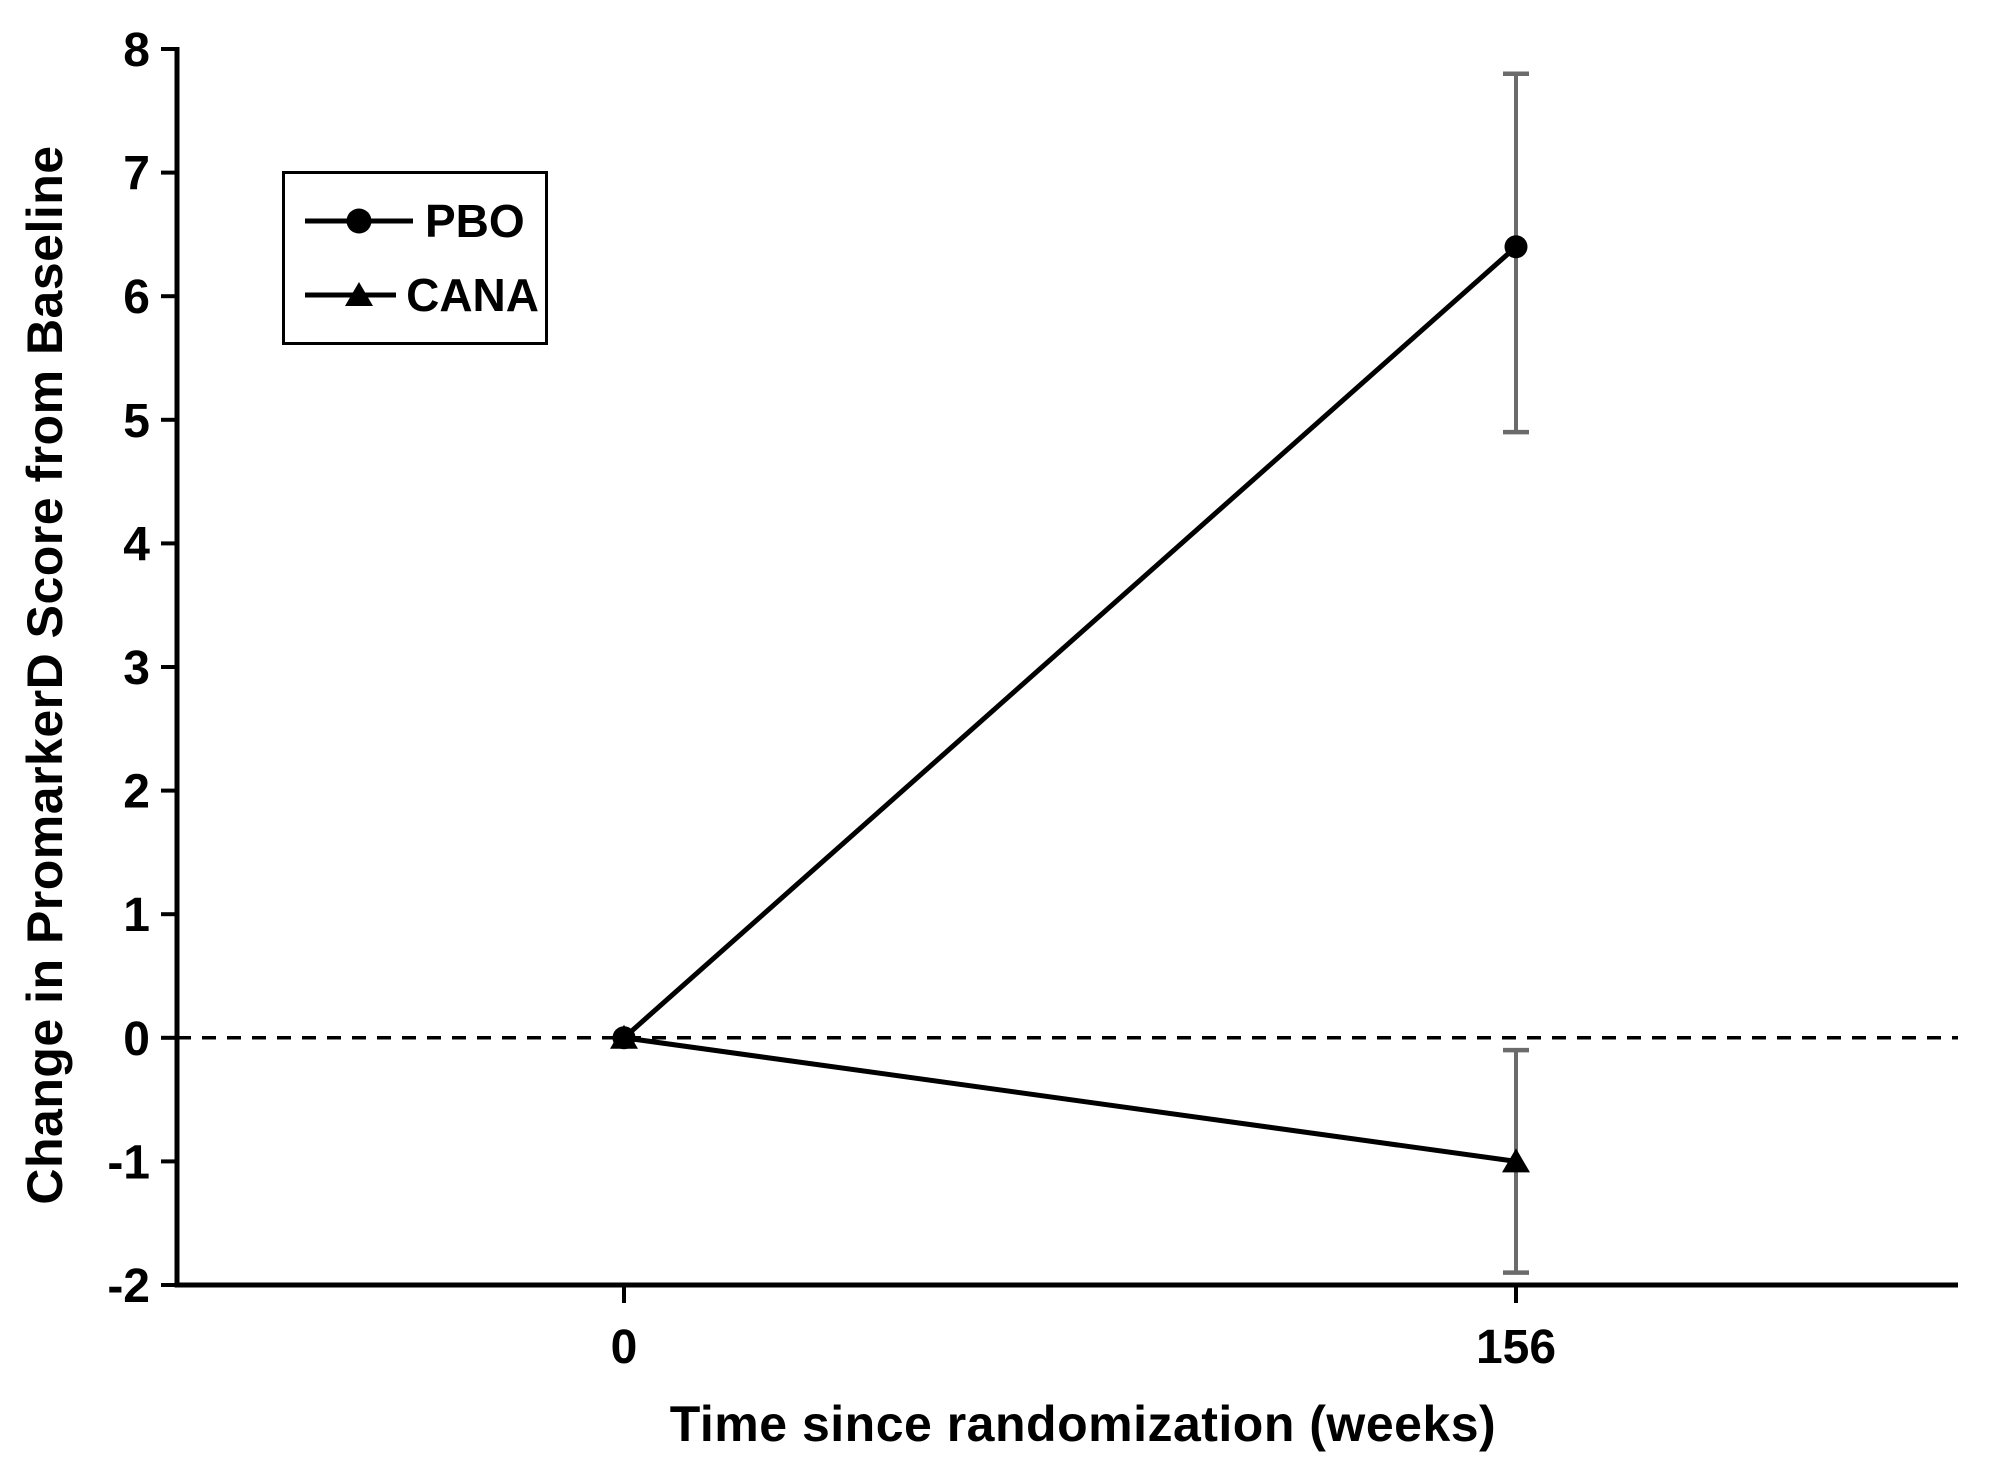 Image resolution: width=2001 pixels, height=1480 pixels. What do you see at coordinates (128, 1286) in the screenshot?
I see `y-tick-label: -2` at bounding box center [128, 1286].